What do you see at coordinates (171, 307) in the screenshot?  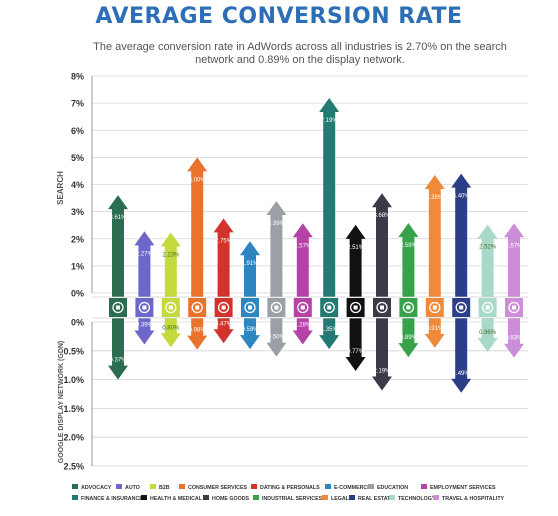 I see `handshake-icon` at bounding box center [171, 307].